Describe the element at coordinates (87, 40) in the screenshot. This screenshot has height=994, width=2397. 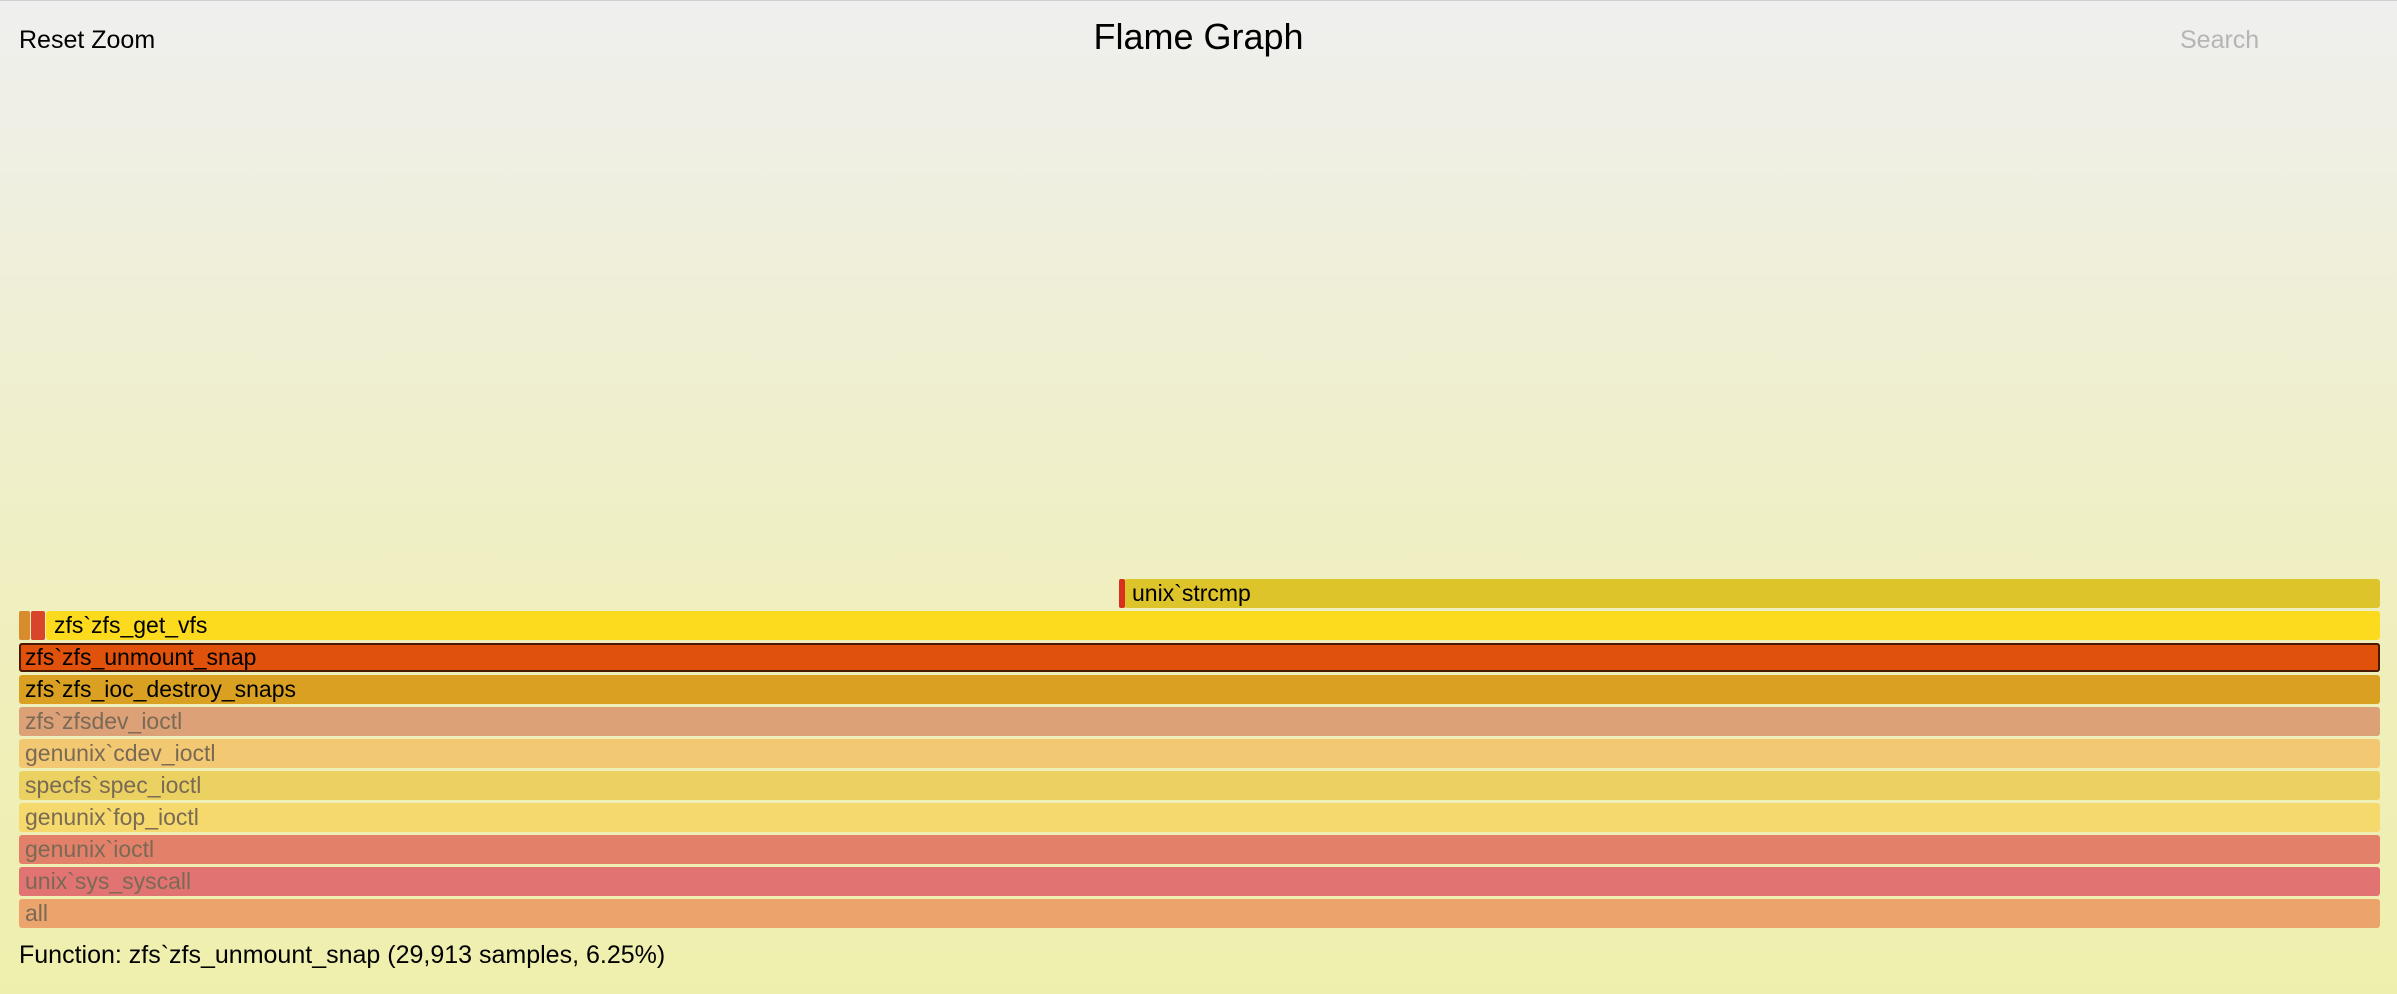
I see `reset-zoom-button: Reset Zoom` at that location.